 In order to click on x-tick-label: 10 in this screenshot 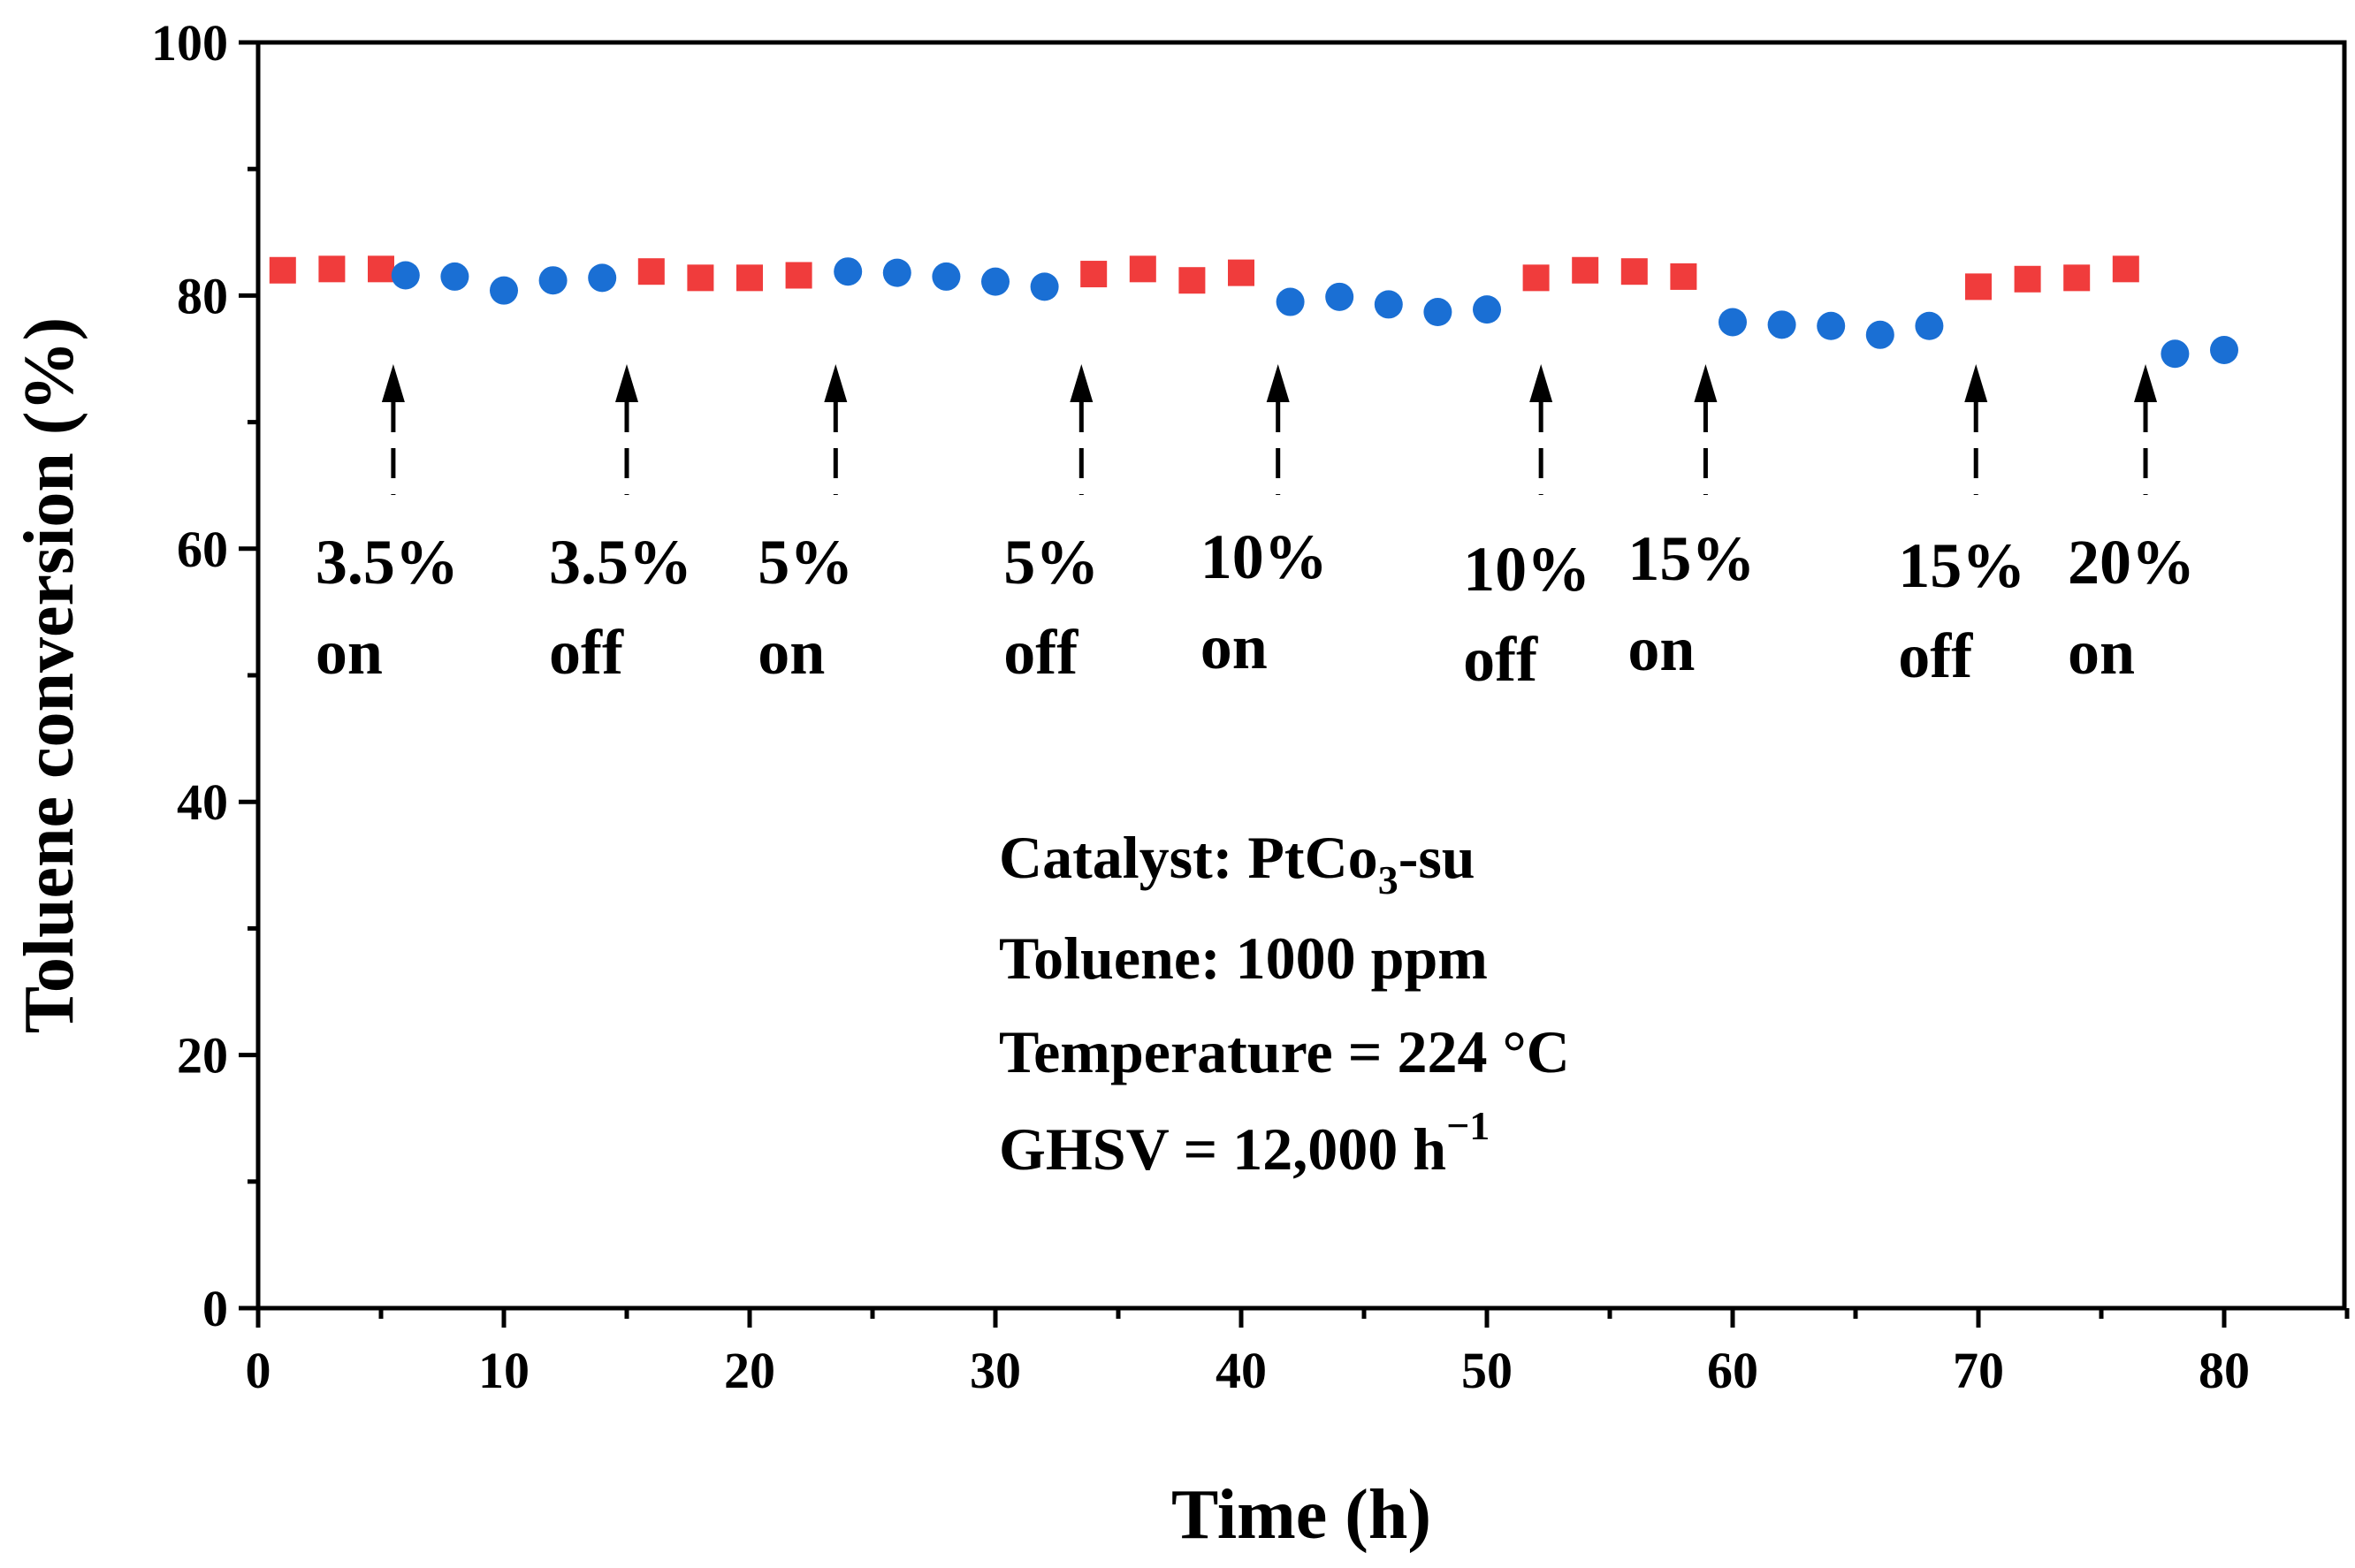, I will do `click(504, 1371)`.